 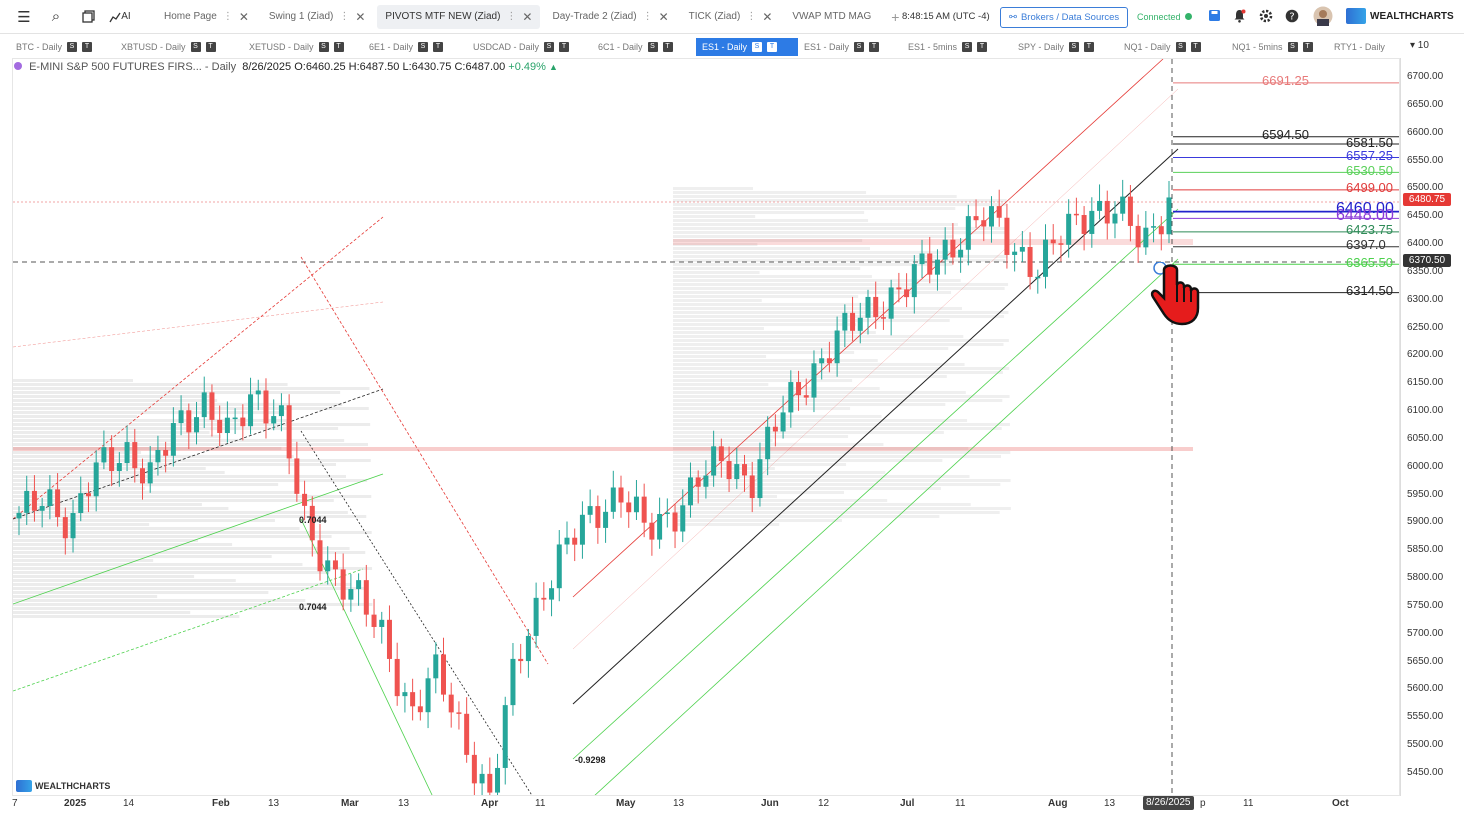 I want to click on tab-tick: TICK (Ziad) ⋮ ✕, so click(x=731, y=17).